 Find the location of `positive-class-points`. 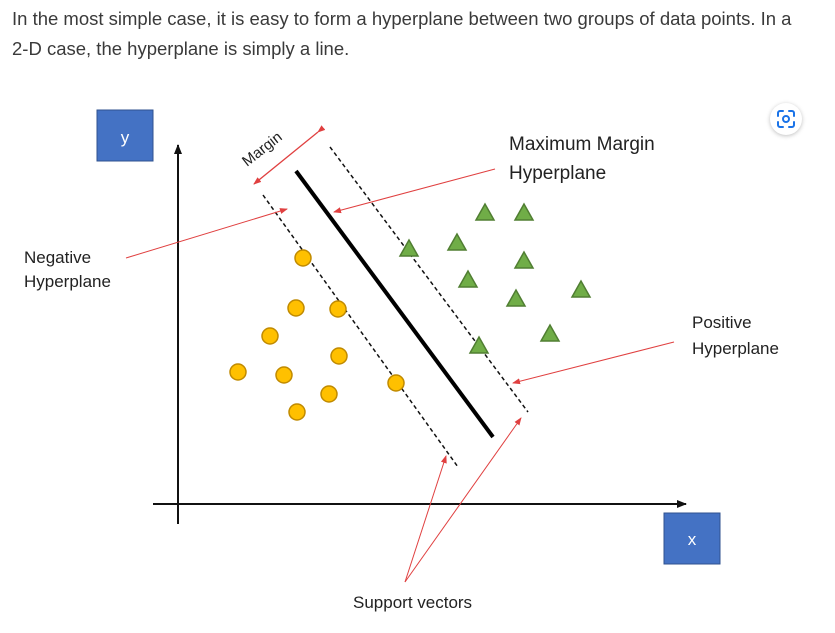

positive-class-points is located at coordinates (495, 278).